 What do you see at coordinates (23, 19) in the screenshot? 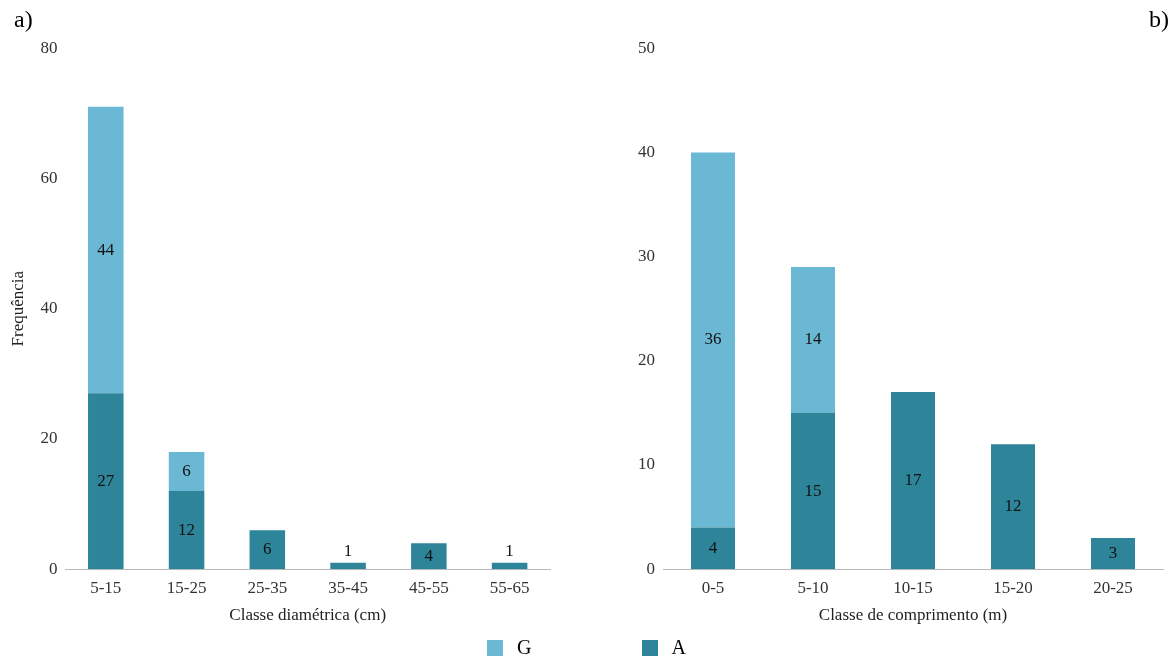
I see `text: a)` at bounding box center [23, 19].